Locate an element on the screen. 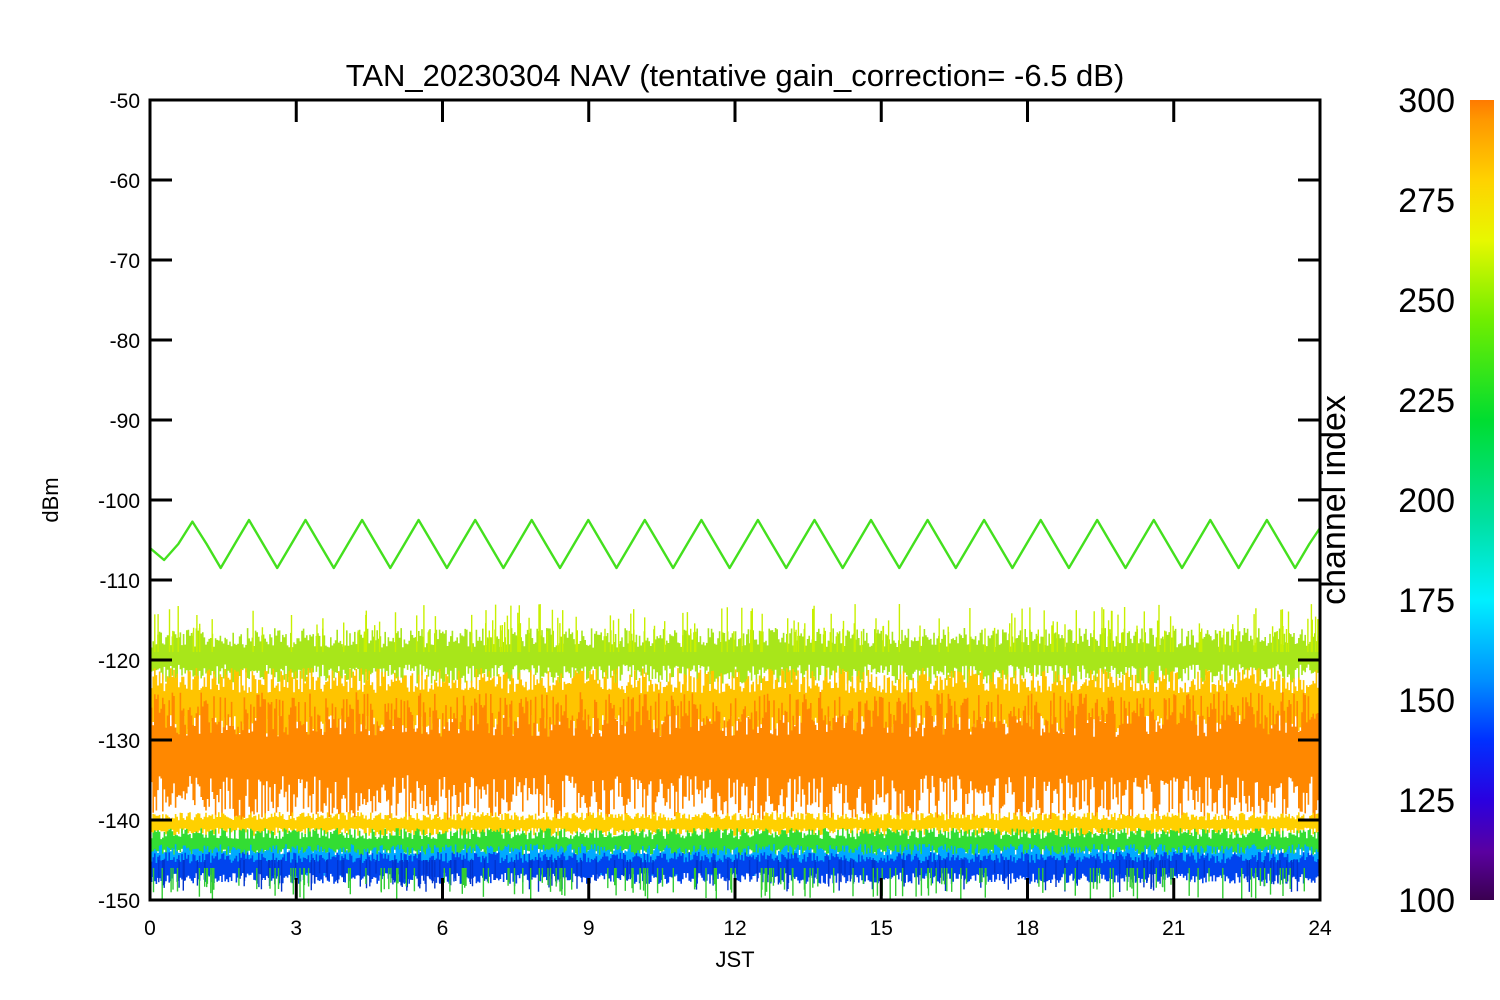  colorbar-tick-label: 225 is located at coordinates (1426, 401).